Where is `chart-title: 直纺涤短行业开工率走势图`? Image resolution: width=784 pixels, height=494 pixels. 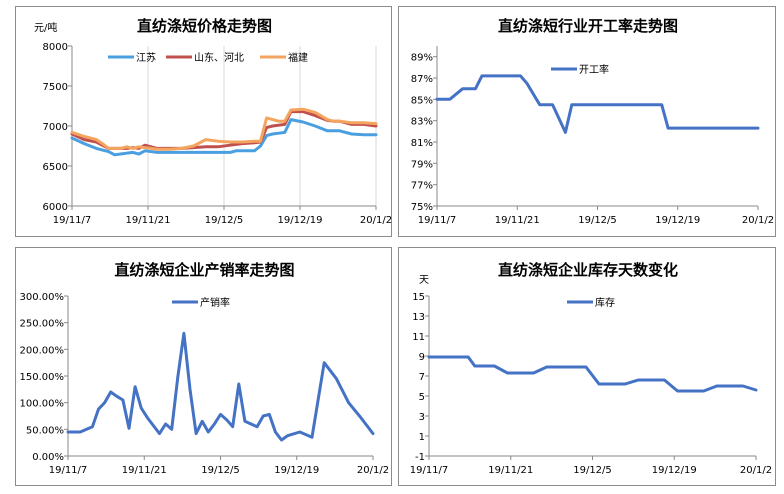 chart-title: 直纺涤短行业开工率走势图 is located at coordinates (588, 26).